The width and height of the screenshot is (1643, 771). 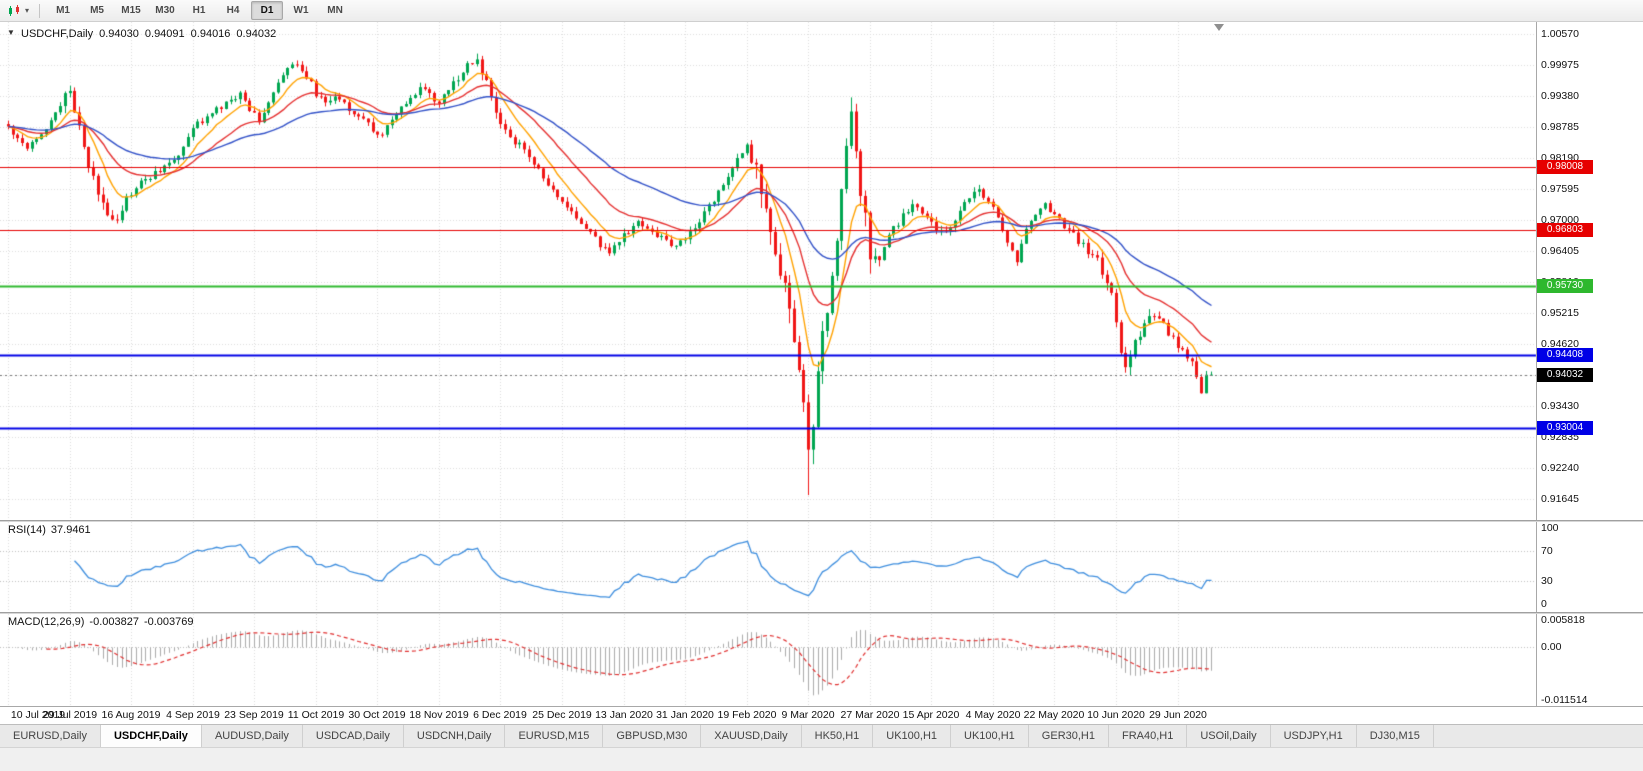 I want to click on timeframe-button-mn: MN, so click(x=335, y=10).